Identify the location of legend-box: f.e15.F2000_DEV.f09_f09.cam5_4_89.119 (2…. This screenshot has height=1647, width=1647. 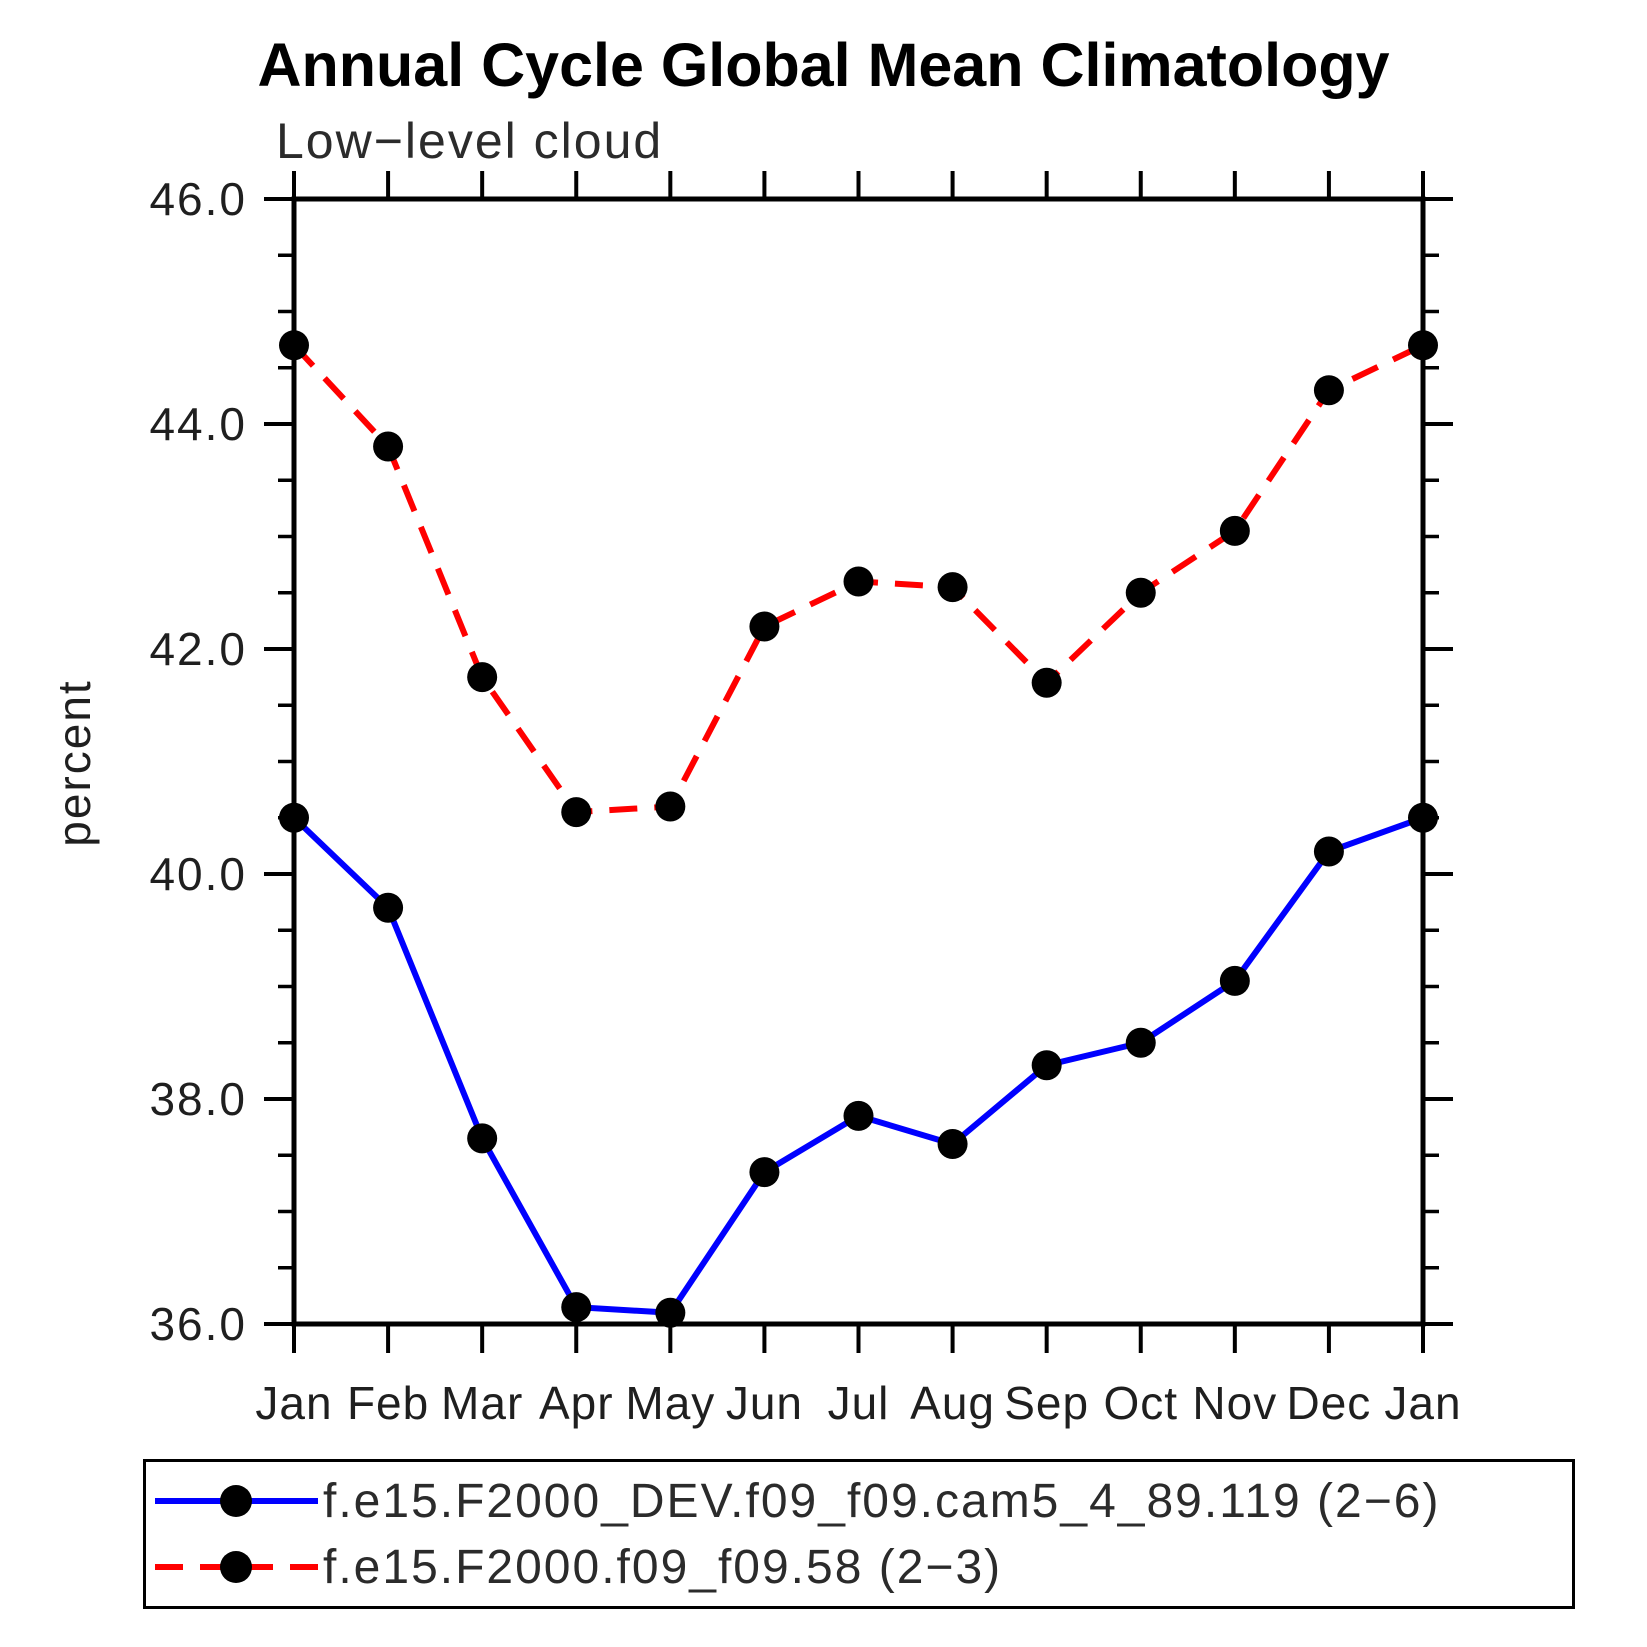
(859, 1534).